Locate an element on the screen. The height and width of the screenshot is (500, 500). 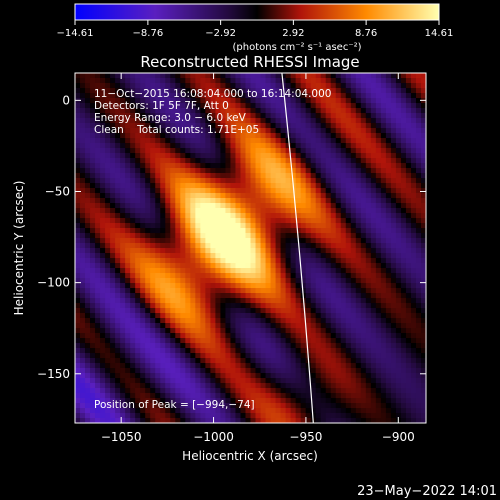
x-axis-label: Heliocentric X (arcsec) is located at coordinates (250, 456).